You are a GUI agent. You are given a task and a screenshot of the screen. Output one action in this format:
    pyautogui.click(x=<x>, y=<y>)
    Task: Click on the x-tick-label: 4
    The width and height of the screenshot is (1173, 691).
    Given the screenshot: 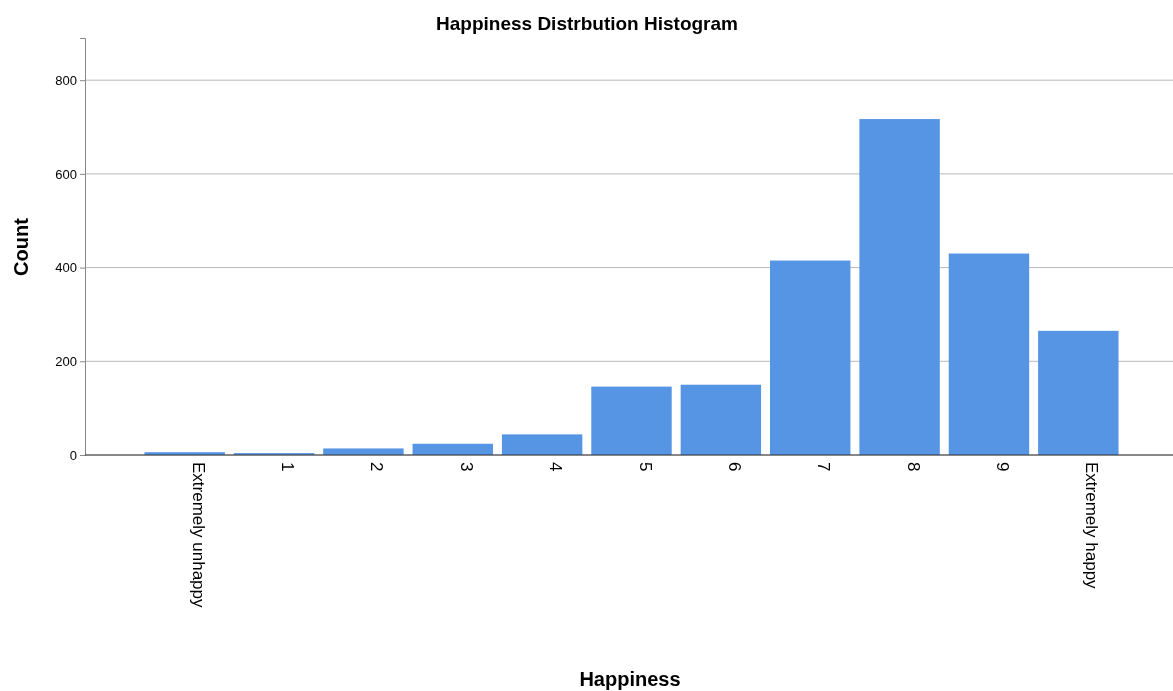 What is the action you would take?
    pyautogui.click(x=556, y=467)
    